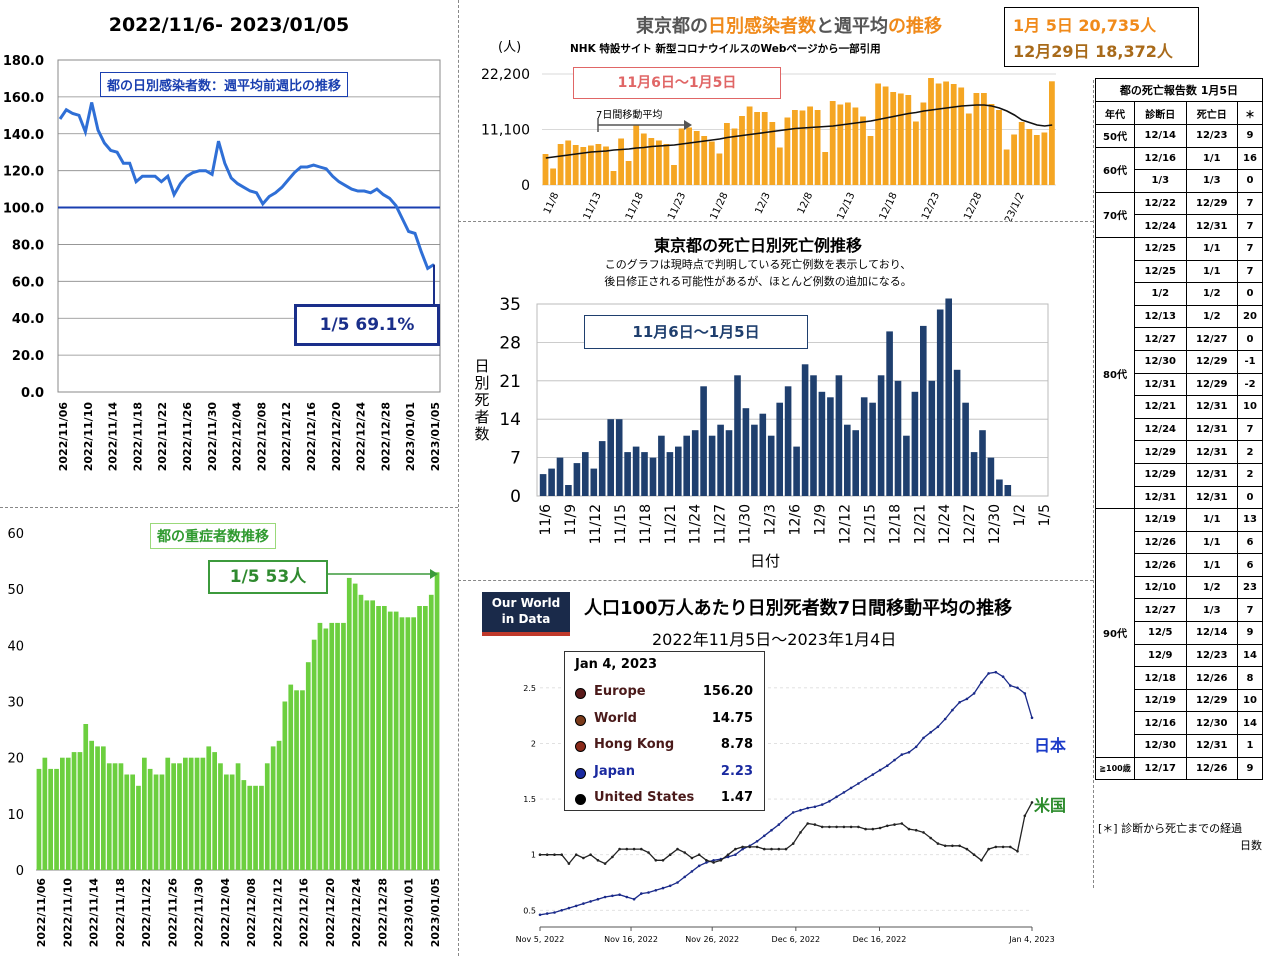 The image size is (1280, 956). What do you see at coordinates (330, 913) in the screenshot?
I see `severe-x-tick: 2022/12/20` at bounding box center [330, 913].